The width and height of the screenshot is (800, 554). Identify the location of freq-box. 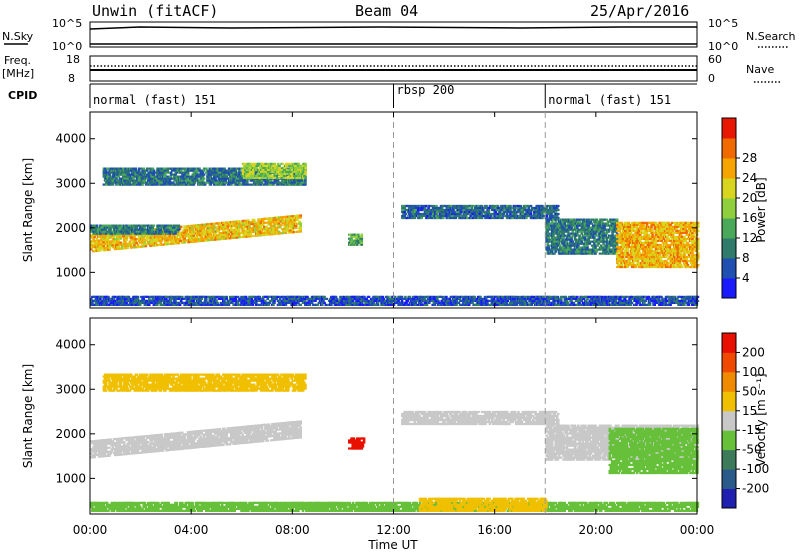
(393, 68).